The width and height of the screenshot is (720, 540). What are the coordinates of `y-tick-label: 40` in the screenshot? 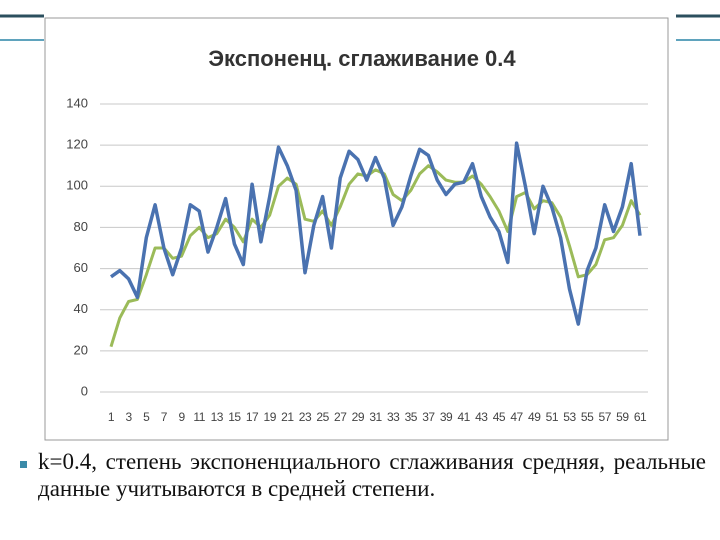 It's located at (81, 308).